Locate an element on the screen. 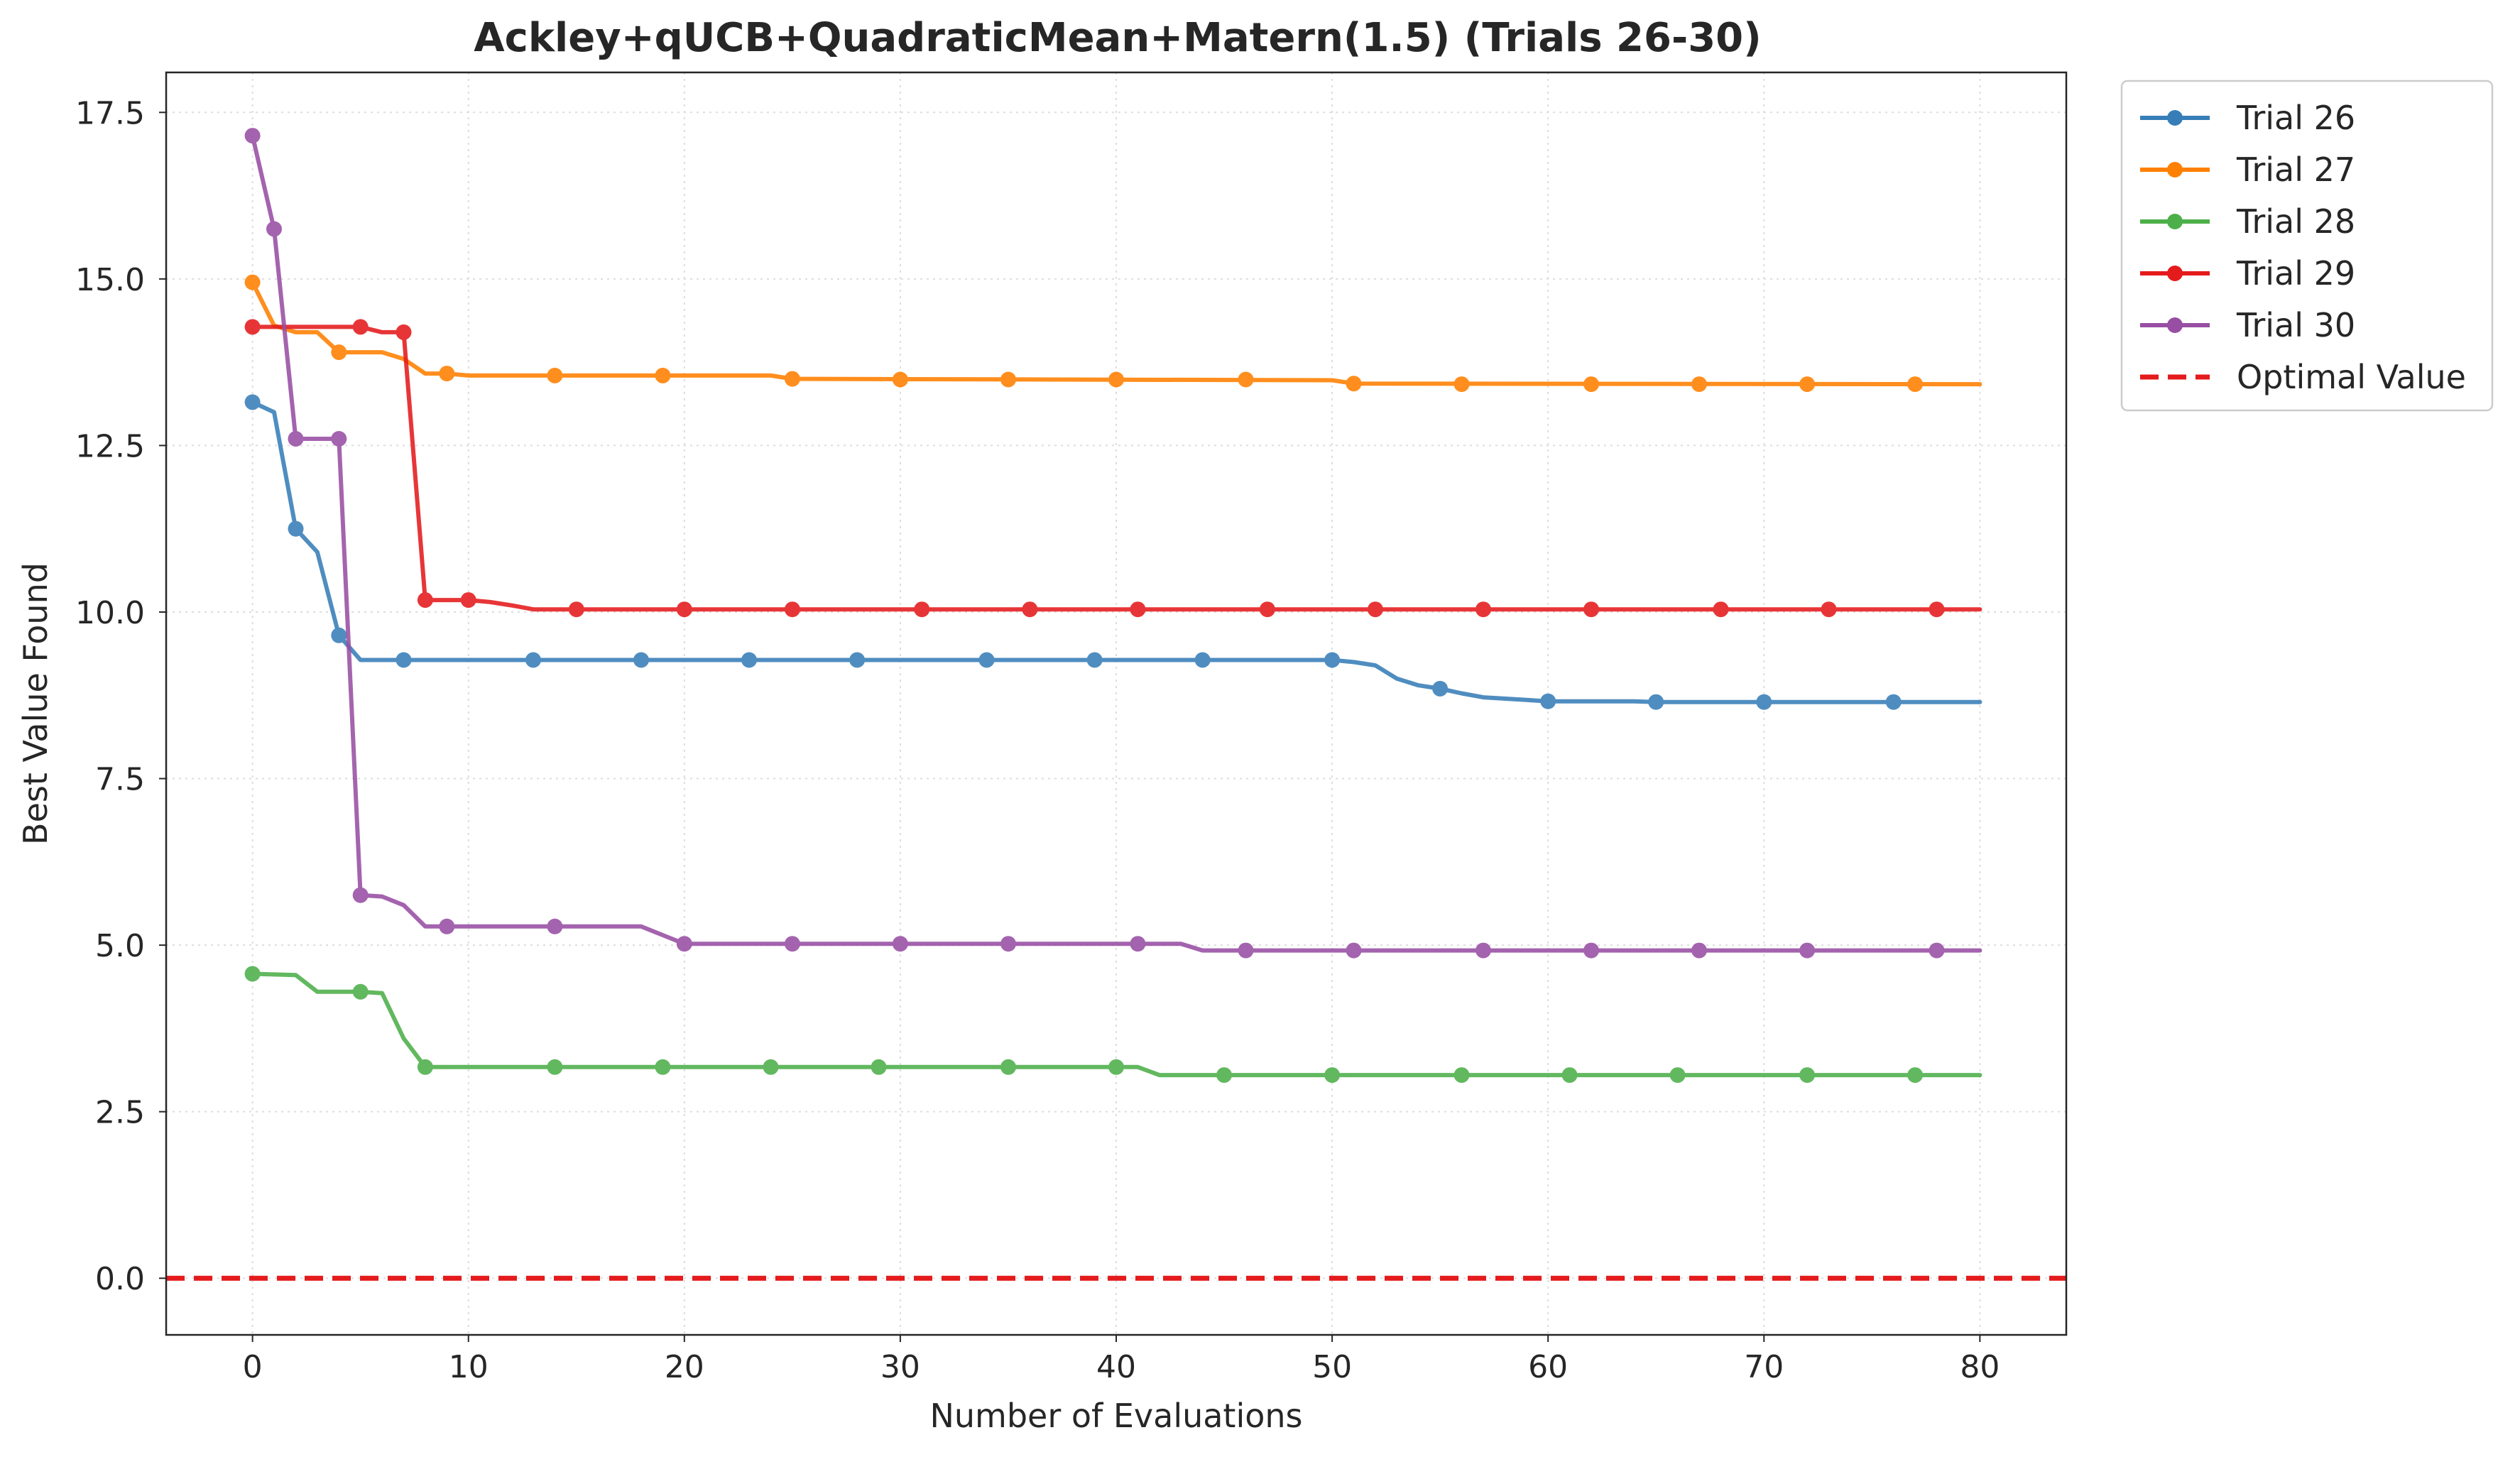 The height and width of the screenshot is (1457, 2520). x-axis-label: Number of Evaluations is located at coordinates (1115, 1416).